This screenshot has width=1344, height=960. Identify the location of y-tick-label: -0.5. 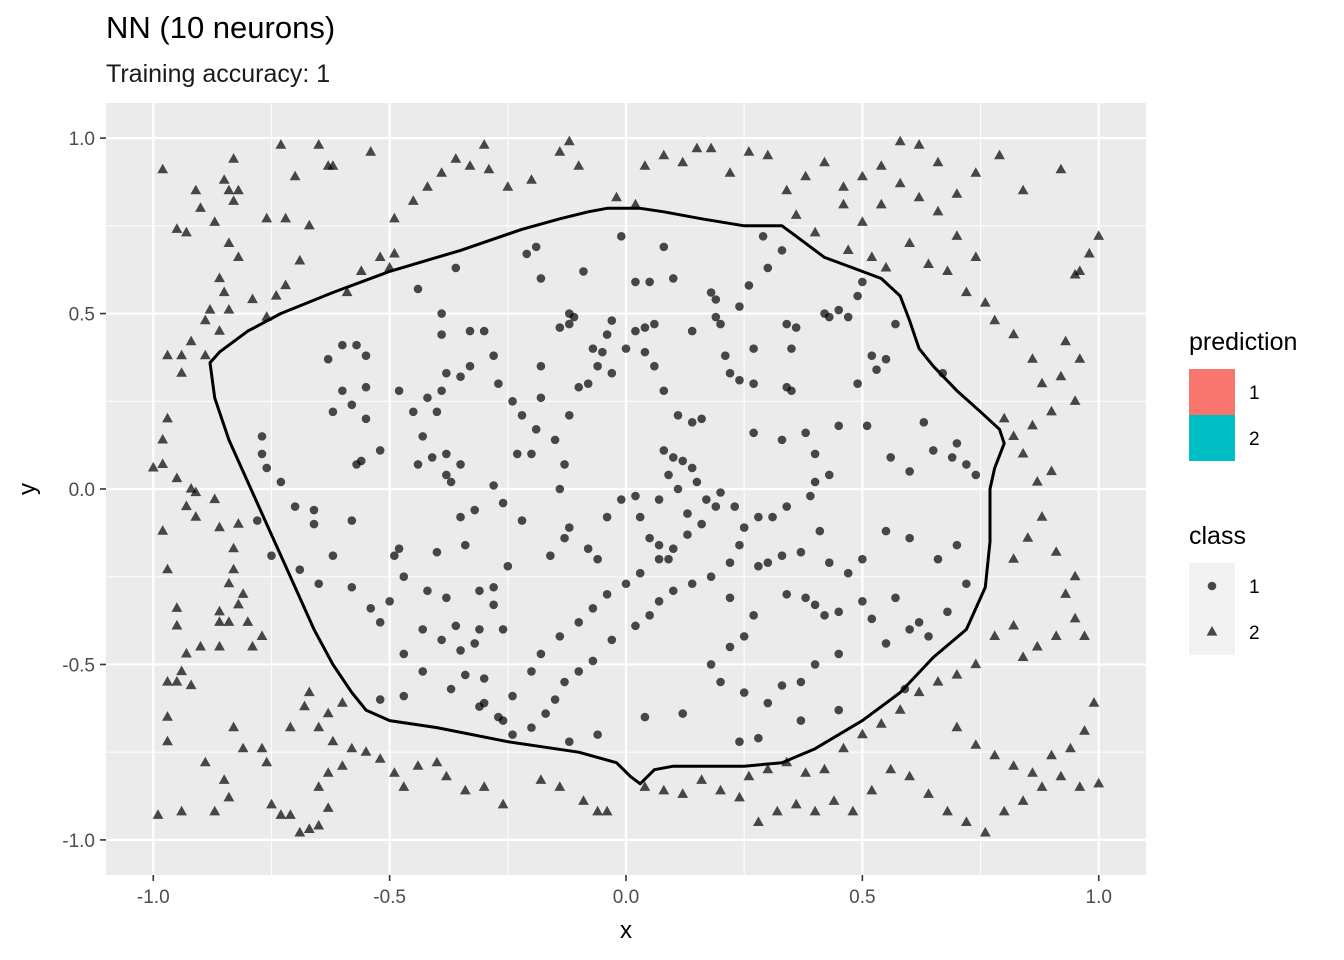
(78, 665).